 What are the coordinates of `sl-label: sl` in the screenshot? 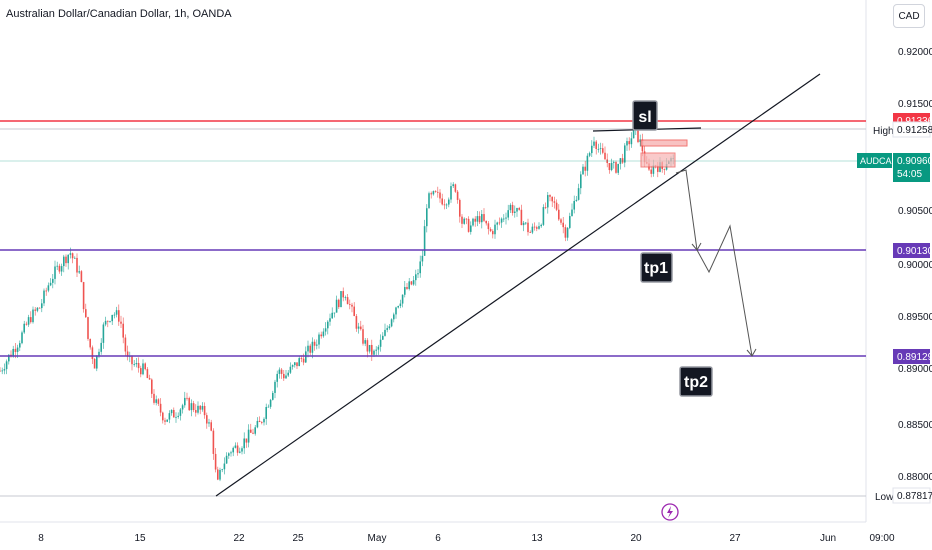 It's located at (645, 115).